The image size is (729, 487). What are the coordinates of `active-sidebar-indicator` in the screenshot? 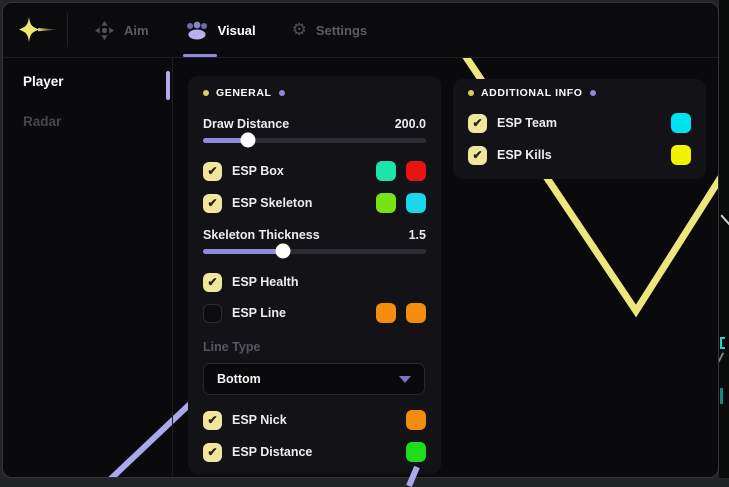 It's located at (168, 85).